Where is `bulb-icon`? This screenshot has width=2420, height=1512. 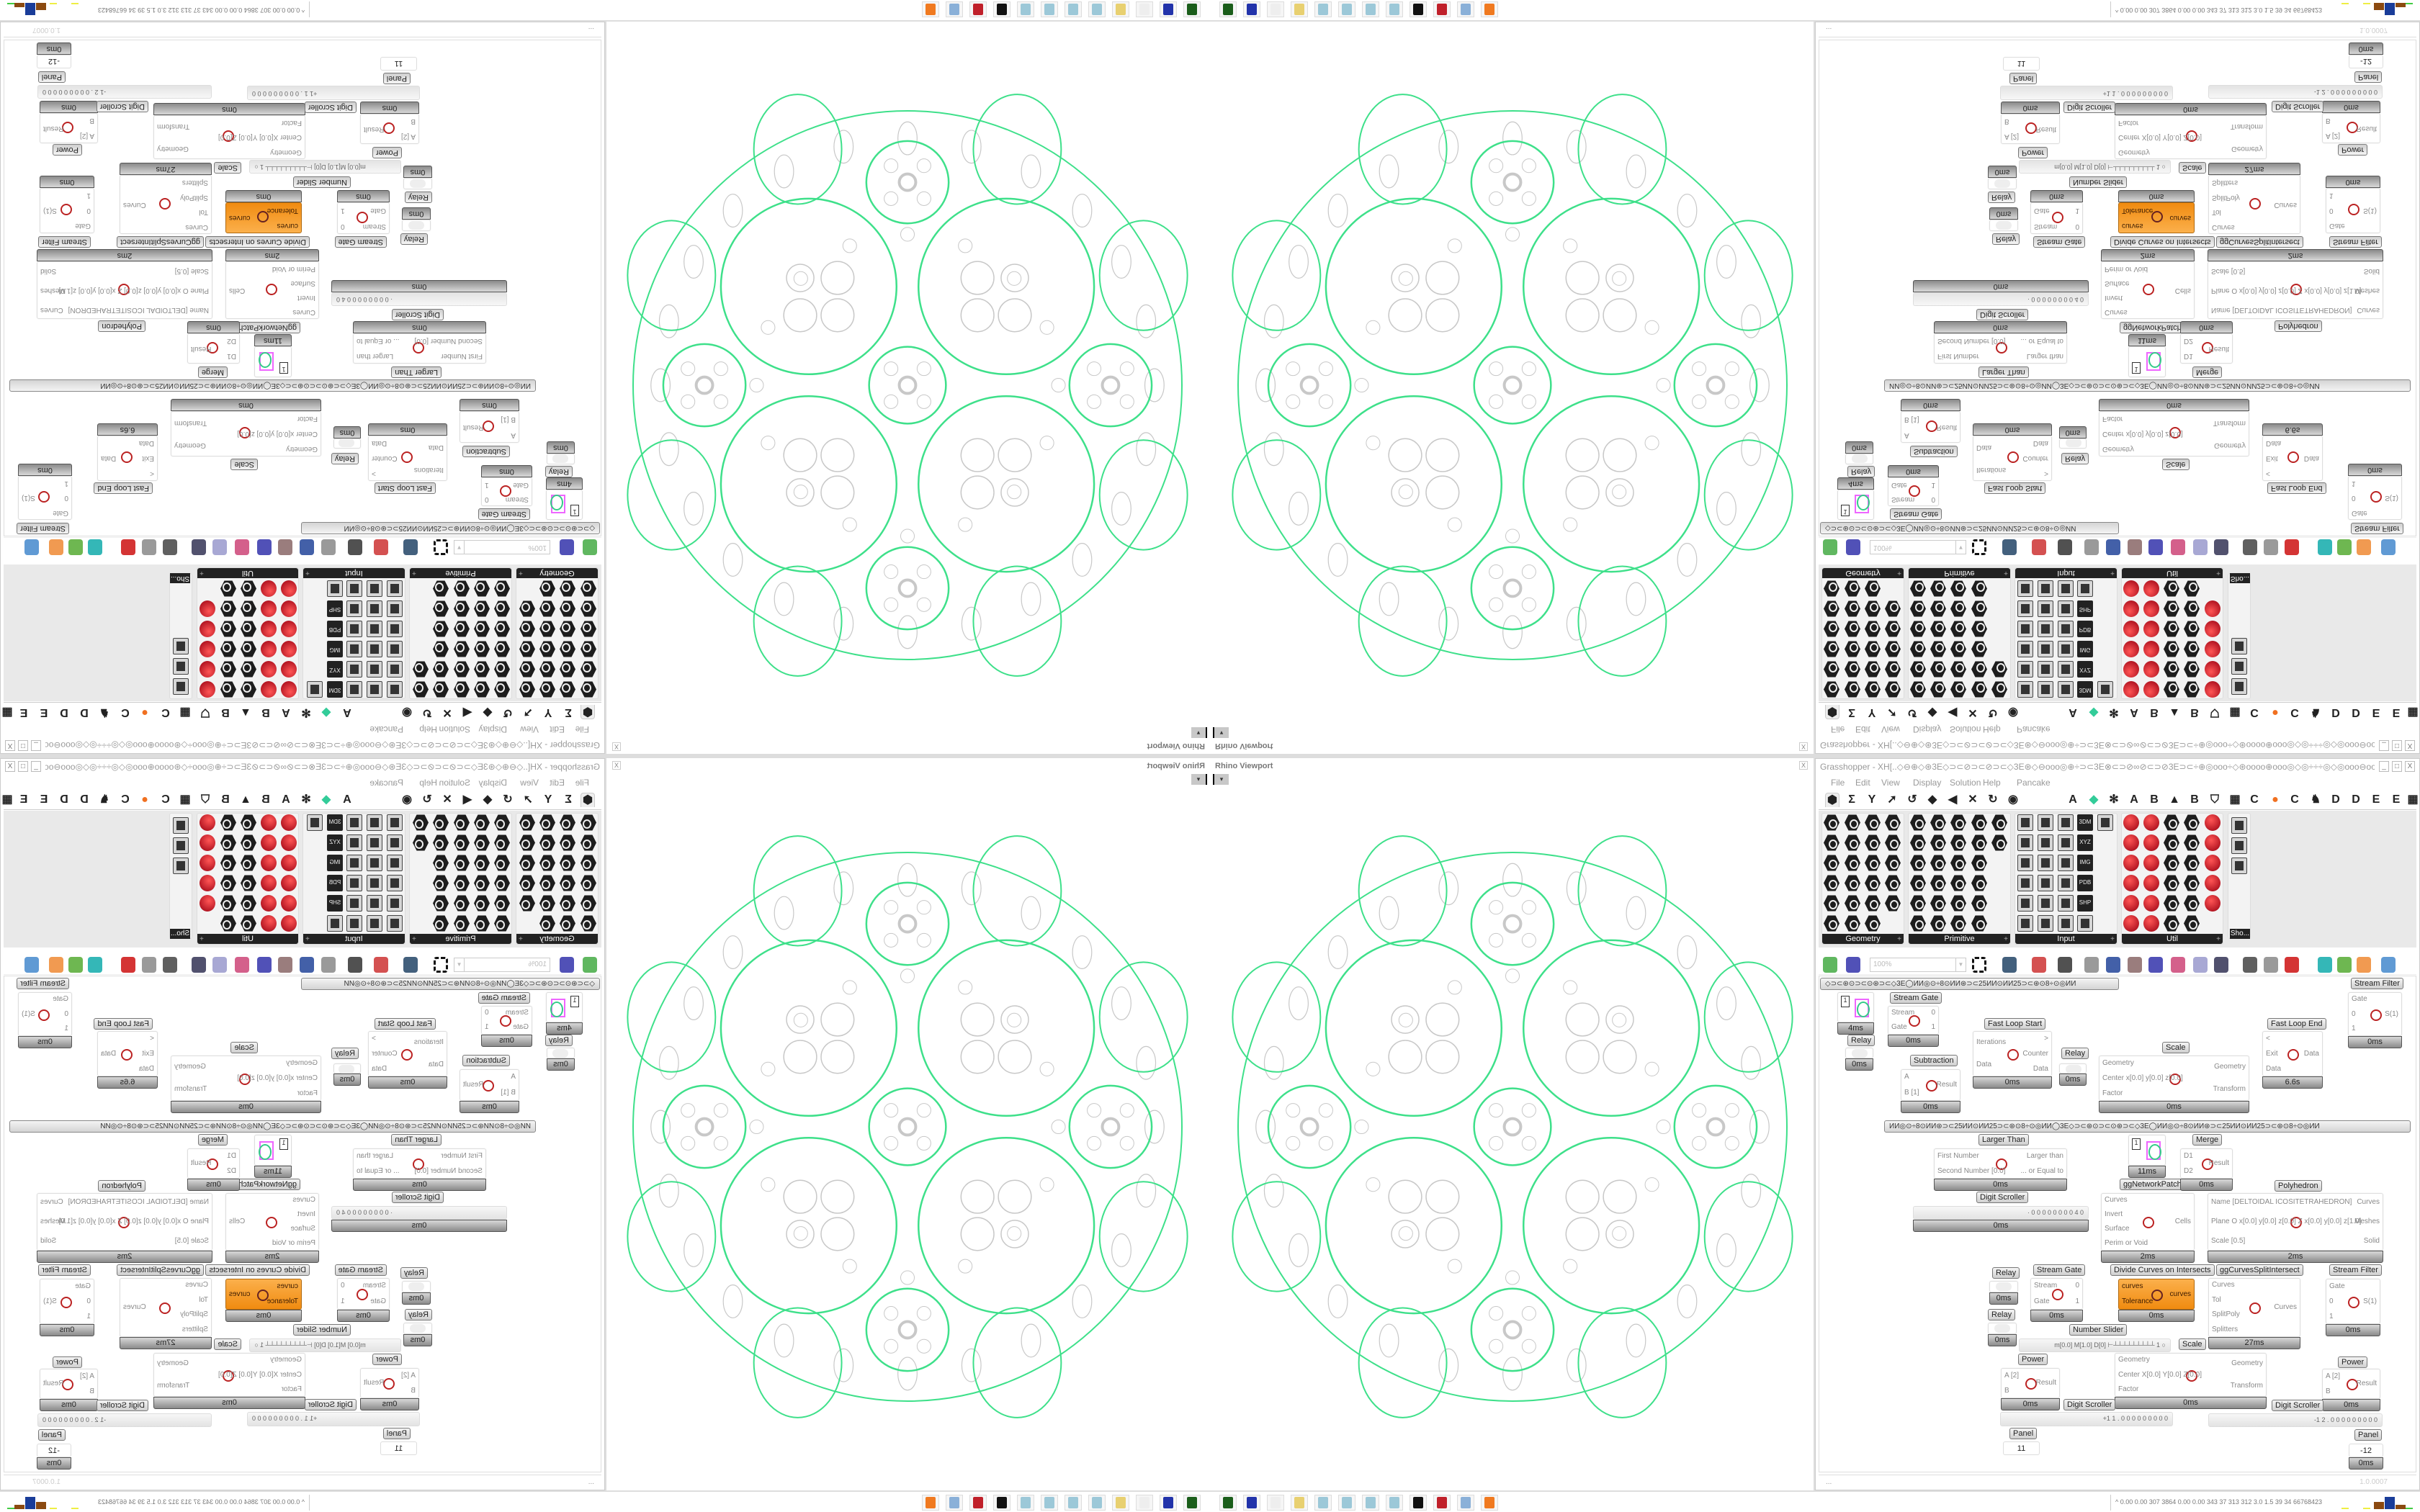
bulb-icon is located at coordinates (2200, 965).